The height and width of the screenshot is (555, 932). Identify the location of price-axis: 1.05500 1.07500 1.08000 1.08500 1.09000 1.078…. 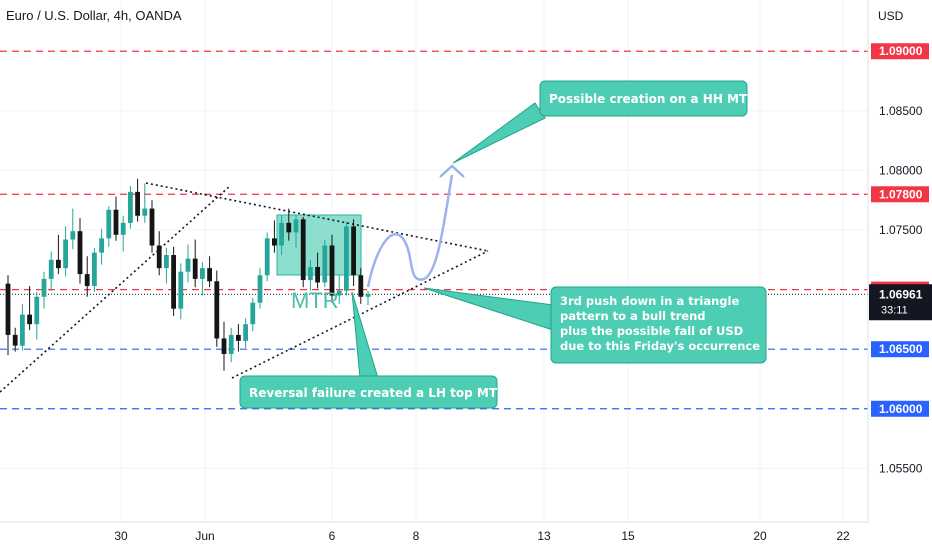
(900, 258).